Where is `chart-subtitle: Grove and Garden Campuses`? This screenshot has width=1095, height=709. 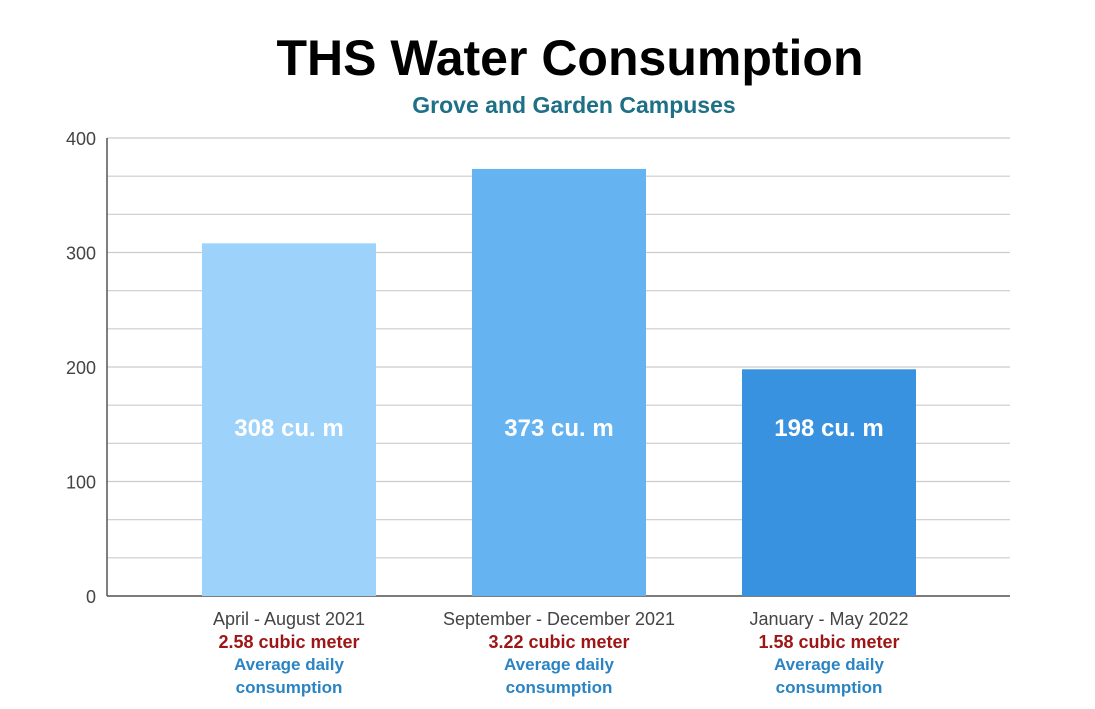 chart-subtitle: Grove and Garden Campuses is located at coordinates (573, 105).